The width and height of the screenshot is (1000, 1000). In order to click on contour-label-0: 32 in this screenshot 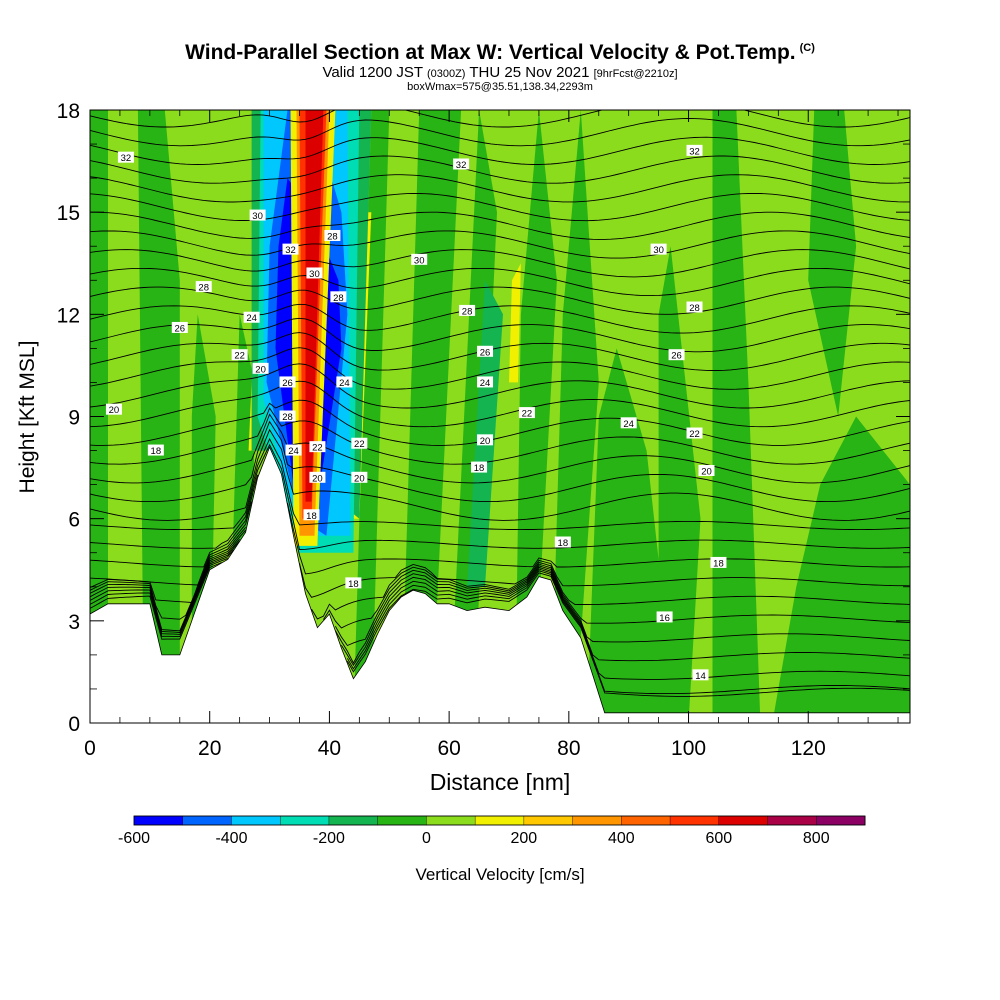, I will do `click(125, 157)`.